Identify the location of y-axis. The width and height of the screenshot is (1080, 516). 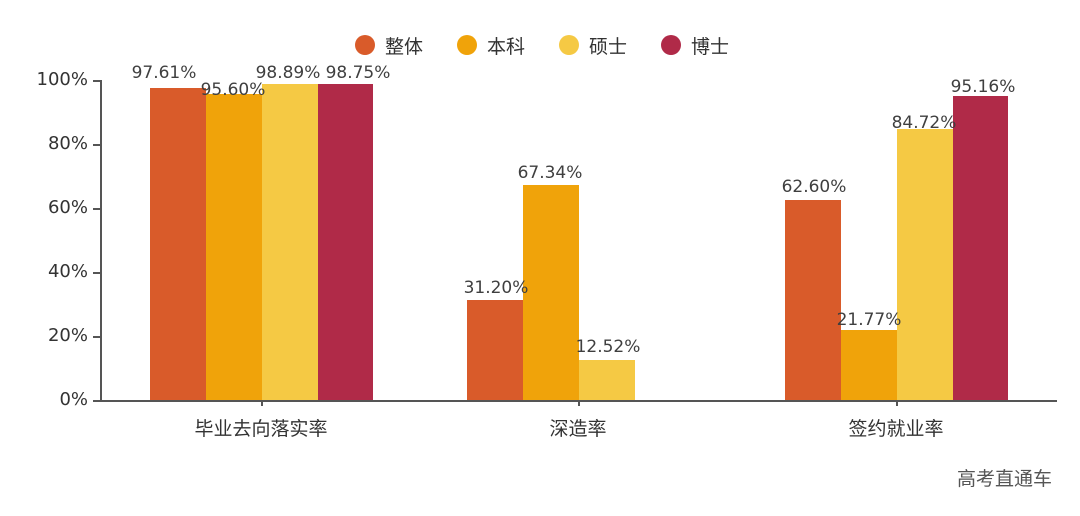
(101, 240).